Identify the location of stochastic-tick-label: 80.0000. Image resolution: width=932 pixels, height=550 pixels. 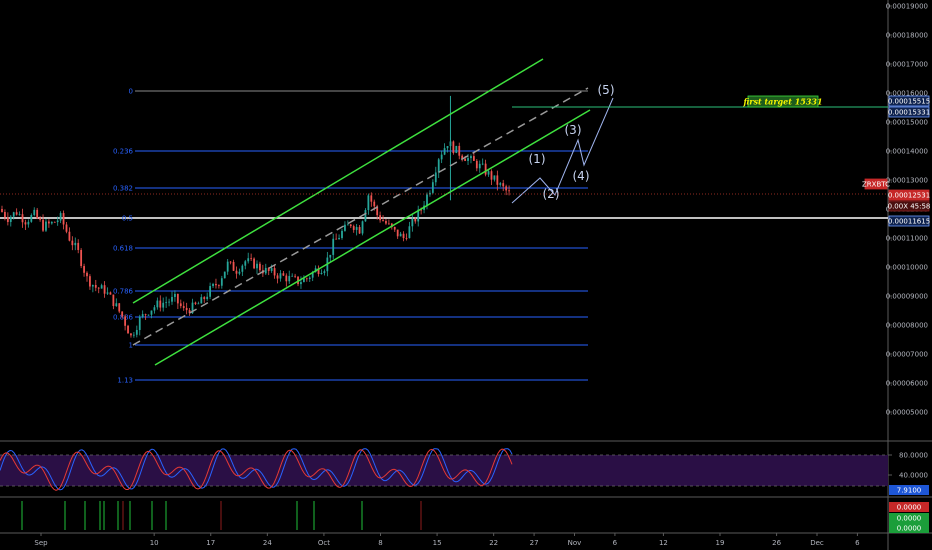
(913, 456).